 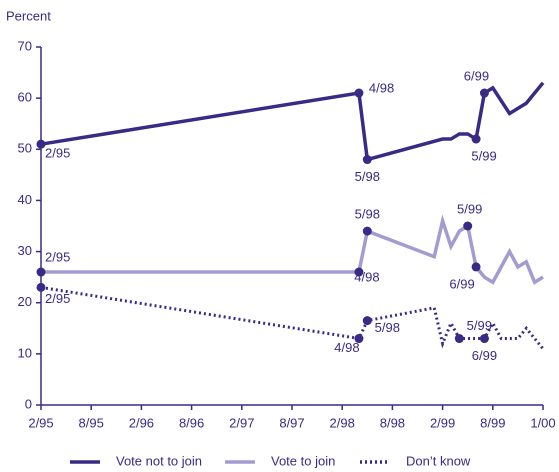 I want to click on x-tick-label: 8/96, so click(x=191, y=422).